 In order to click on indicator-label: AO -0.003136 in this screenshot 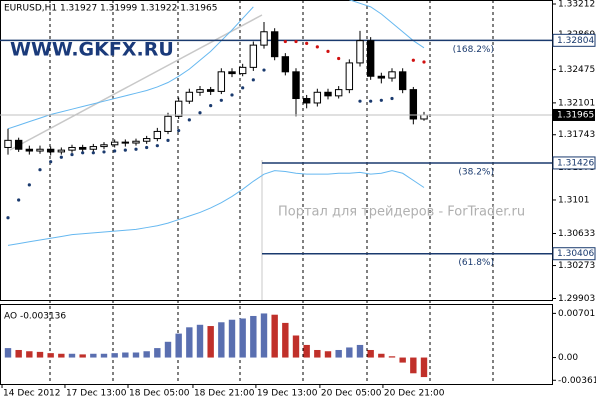, I will do `click(35, 317)`.